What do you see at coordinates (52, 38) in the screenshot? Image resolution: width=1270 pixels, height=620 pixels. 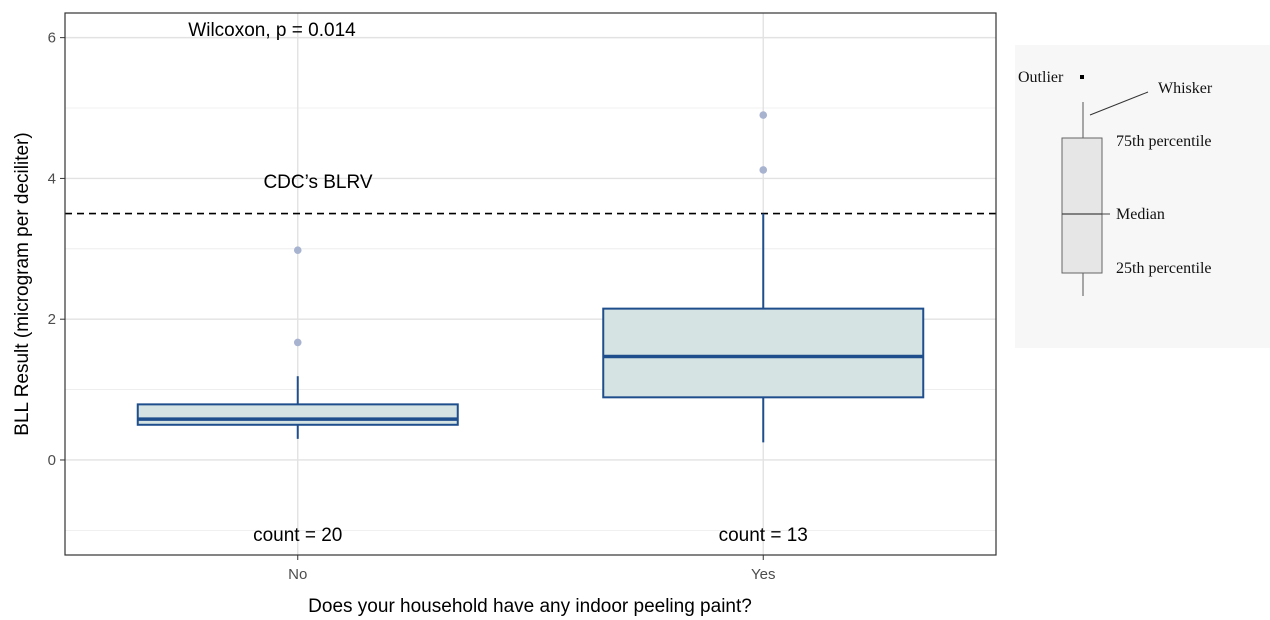 I see `y-tick-label: 6` at bounding box center [52, 38].